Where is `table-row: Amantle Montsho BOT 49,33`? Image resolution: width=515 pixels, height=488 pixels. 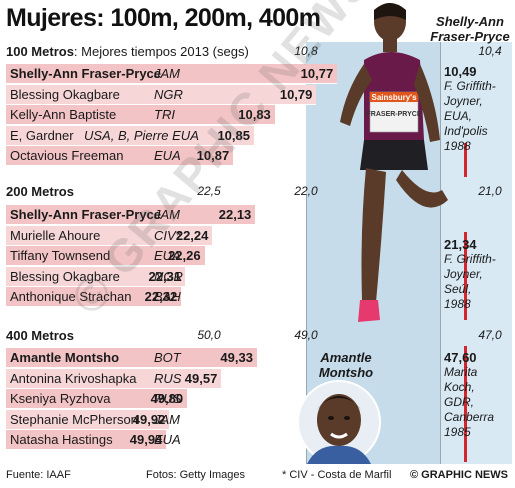
table-row: Amantle Montsho BOT 49,33 is located at coordinates (131, 358).